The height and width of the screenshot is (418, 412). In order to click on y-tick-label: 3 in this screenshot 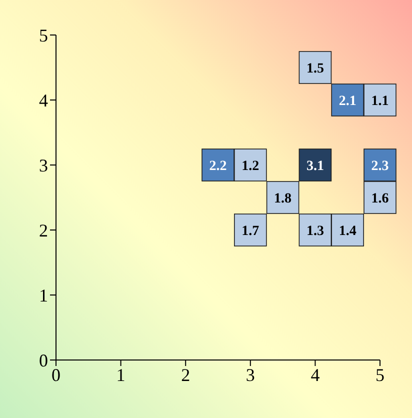, I will do `click(43, 165)`.